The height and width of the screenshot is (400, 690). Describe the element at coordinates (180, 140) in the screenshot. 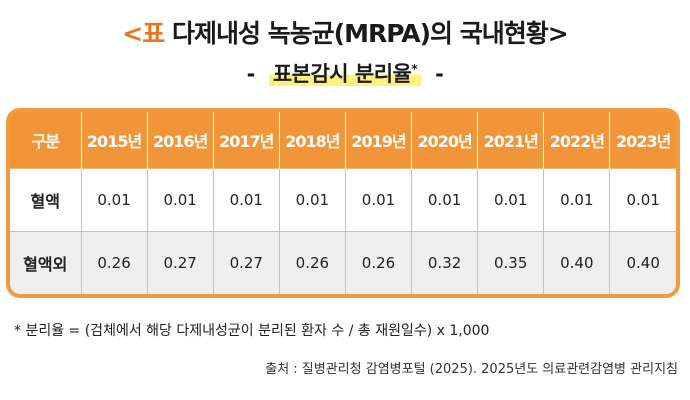

I see `header-cell: 2016년` at that location.